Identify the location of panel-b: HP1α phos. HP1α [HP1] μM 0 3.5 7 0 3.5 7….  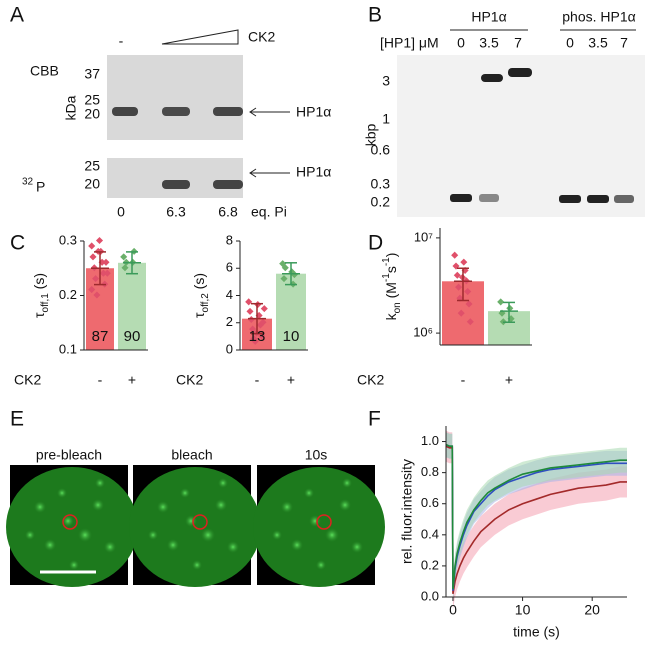
(504, 113).